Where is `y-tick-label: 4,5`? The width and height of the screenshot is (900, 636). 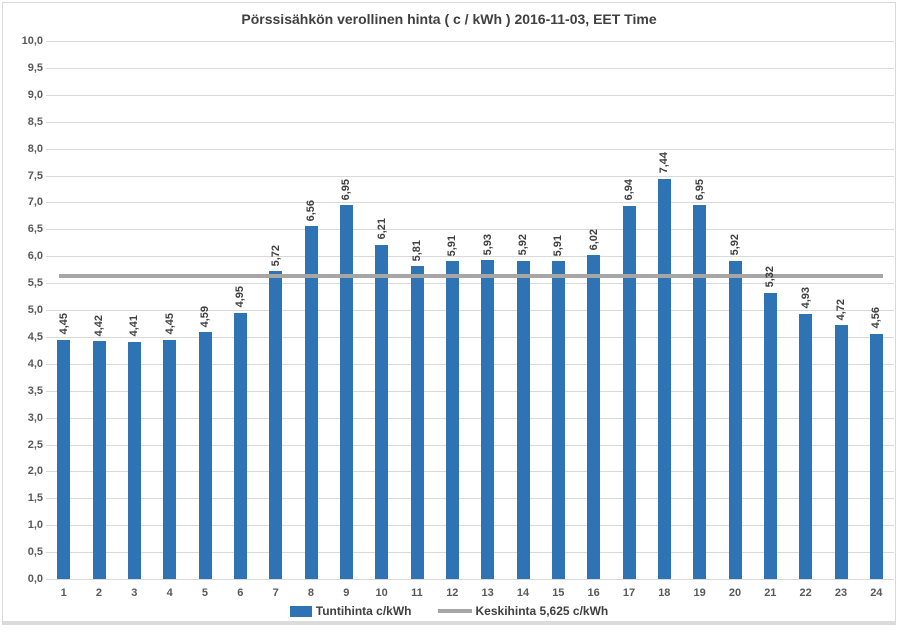 y-tick-label: 4,5 is located at coordinates (35, 336).